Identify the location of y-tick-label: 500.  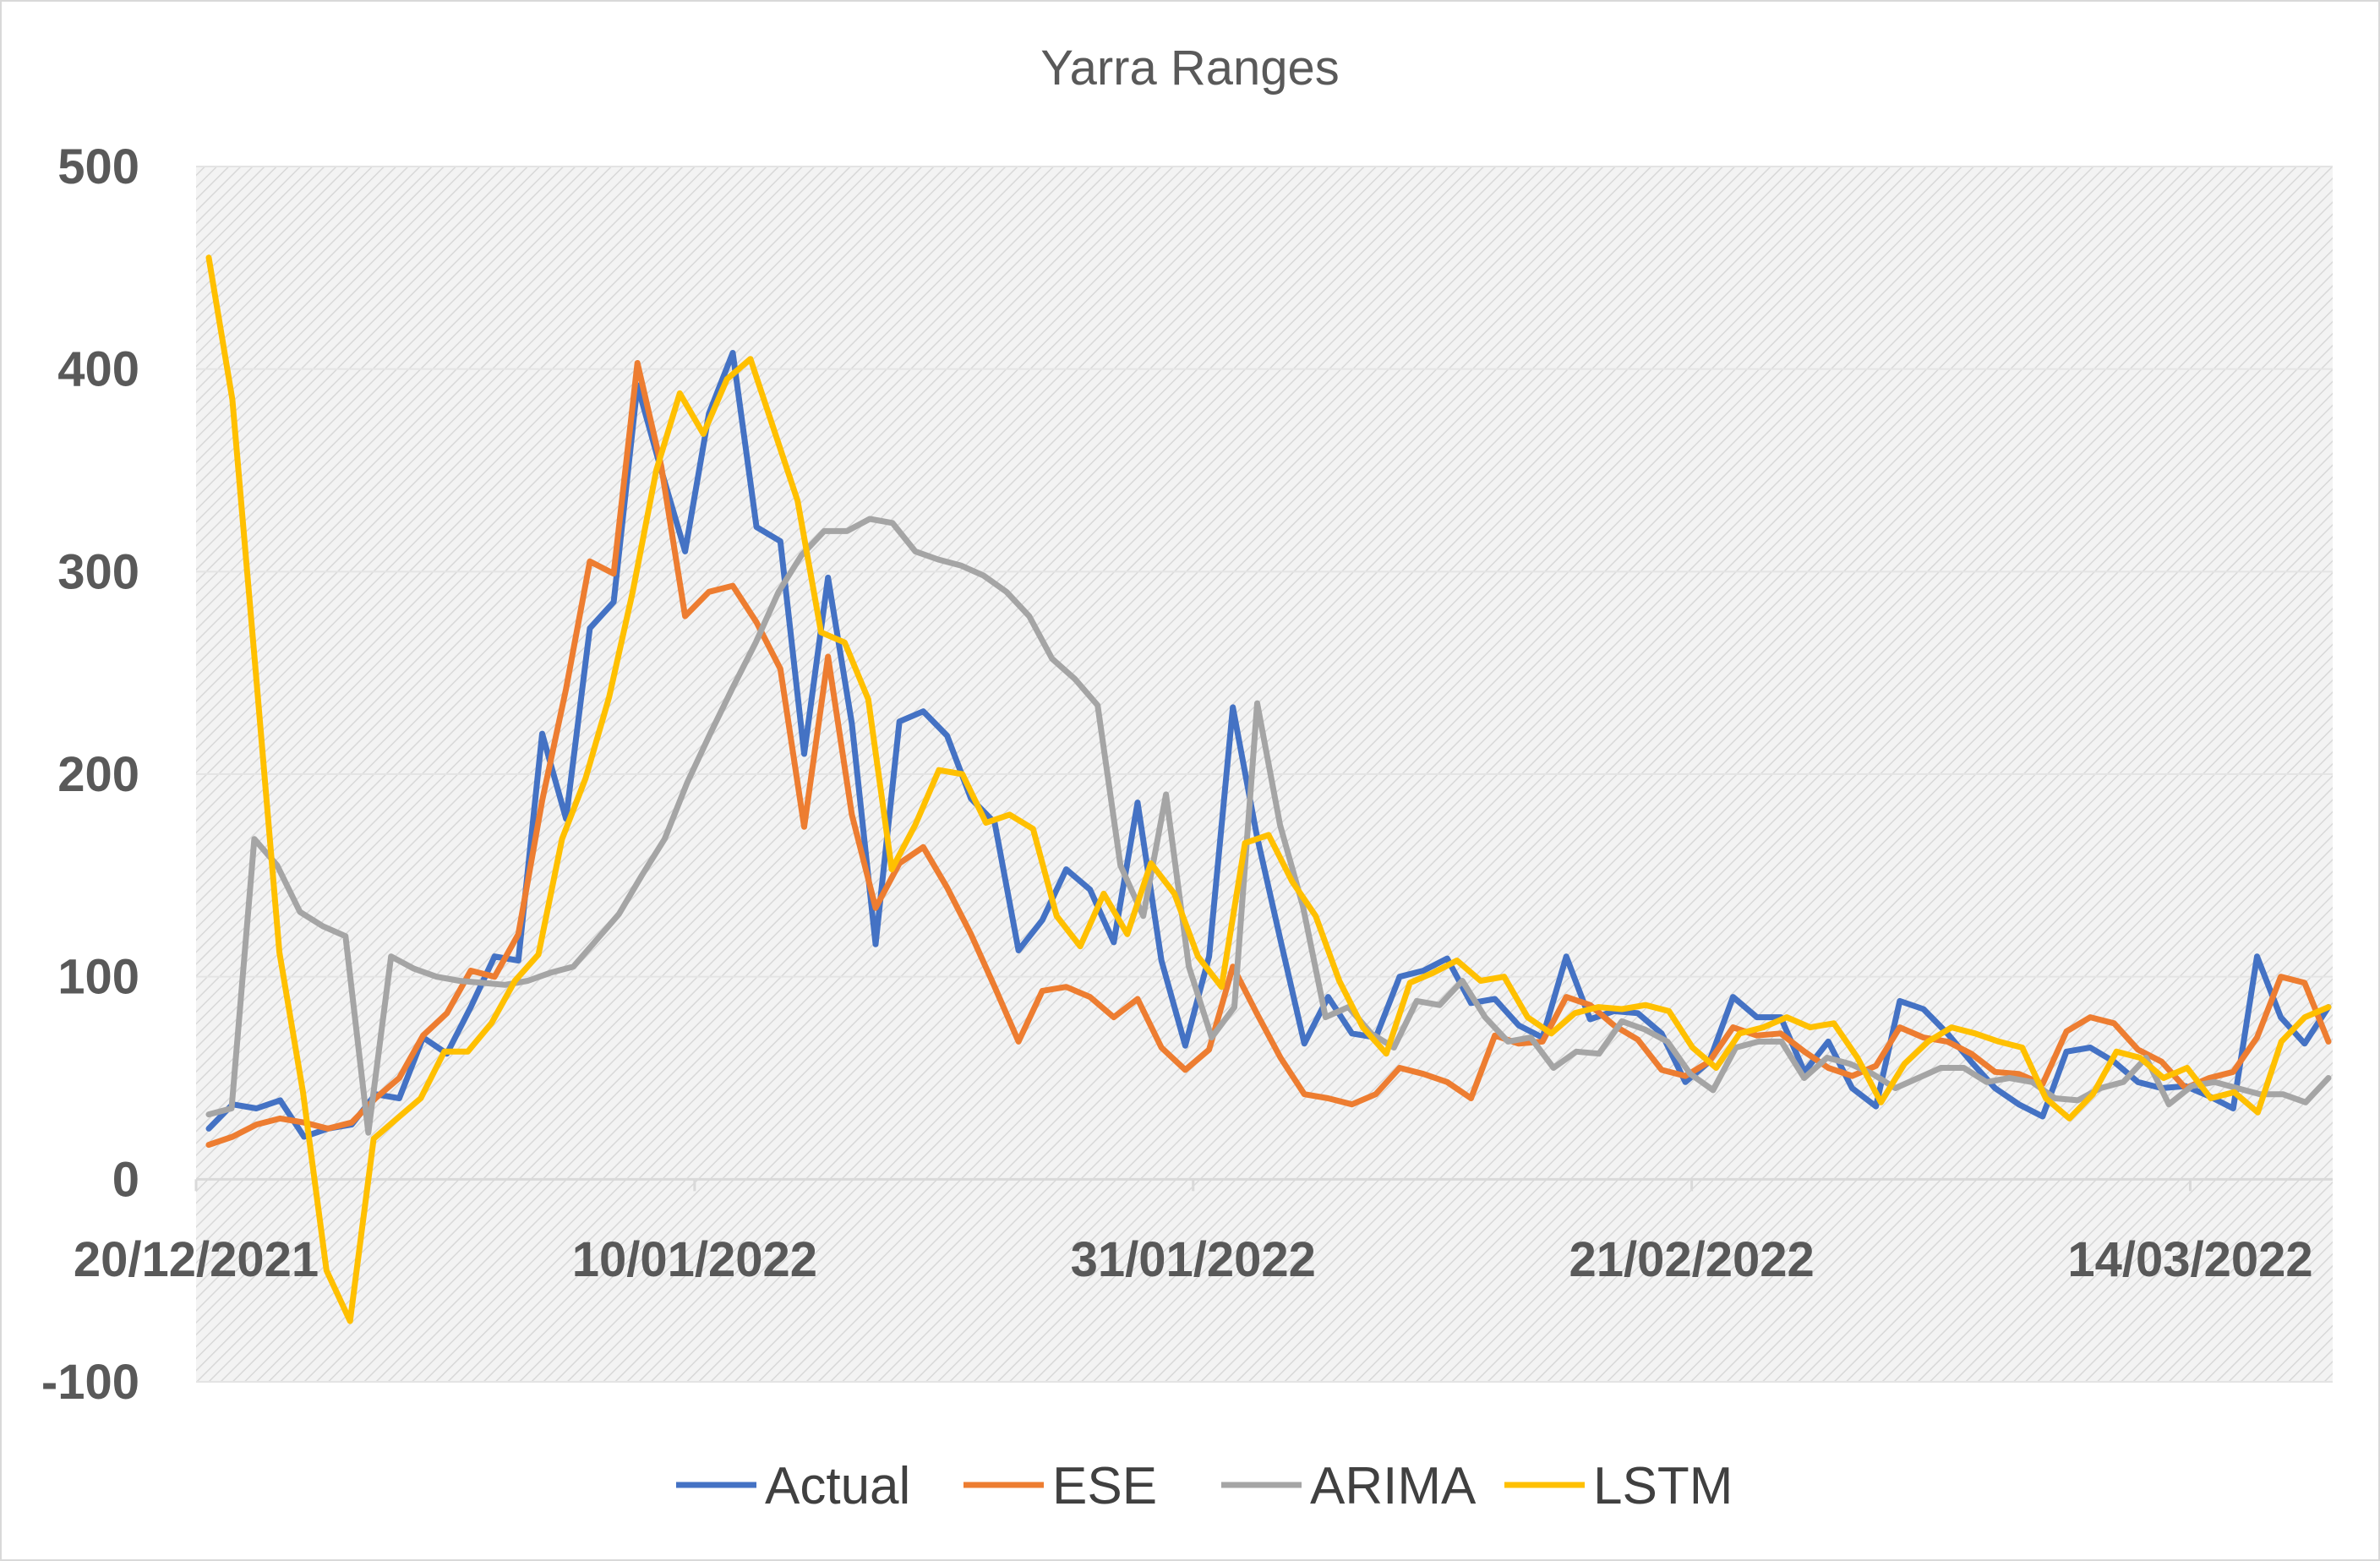
(98, 166).